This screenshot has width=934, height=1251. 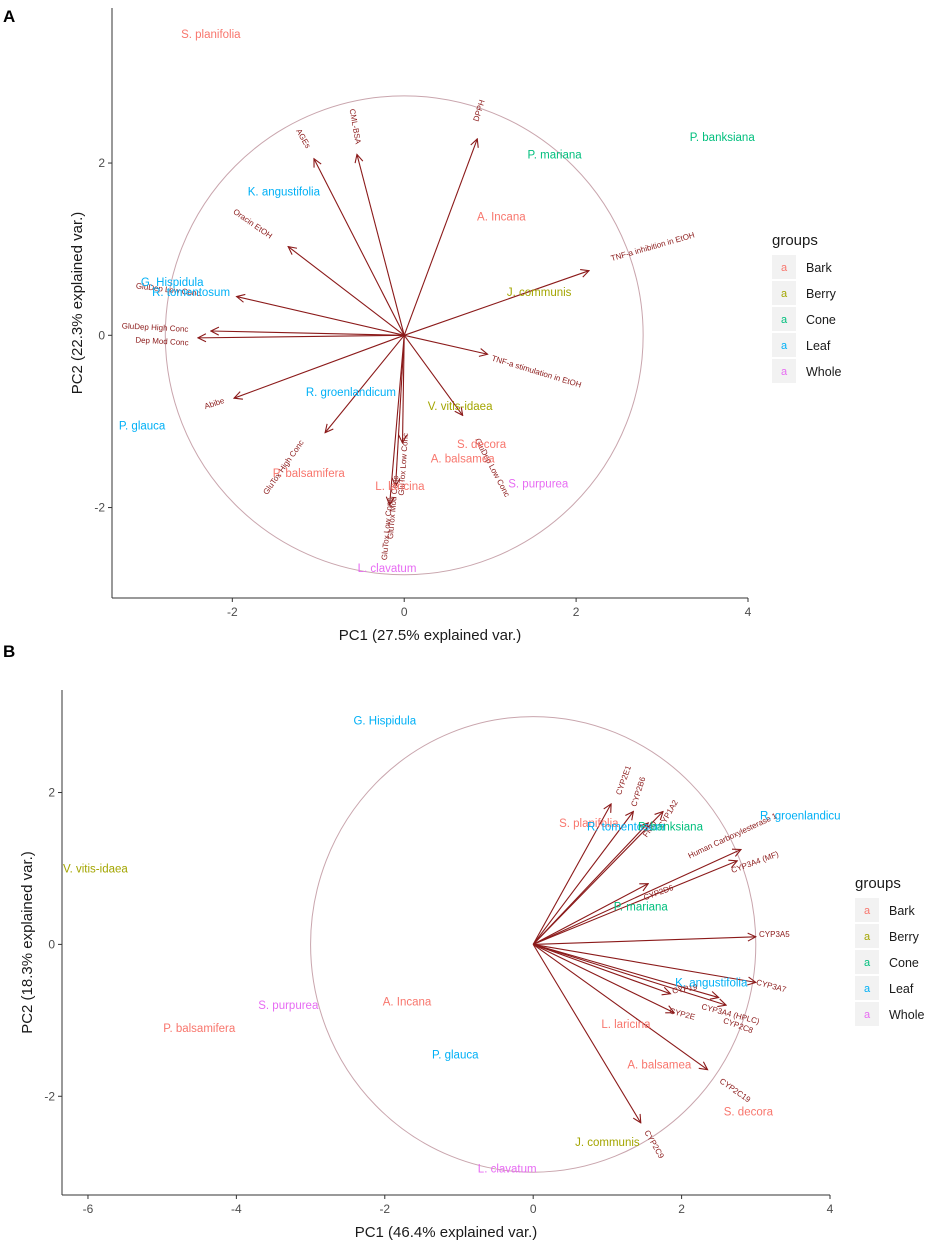 What do you see at coordinates (303, 138) in the screenshot?
I see `loading-label: AGEs` at bounding box center [303, 138].